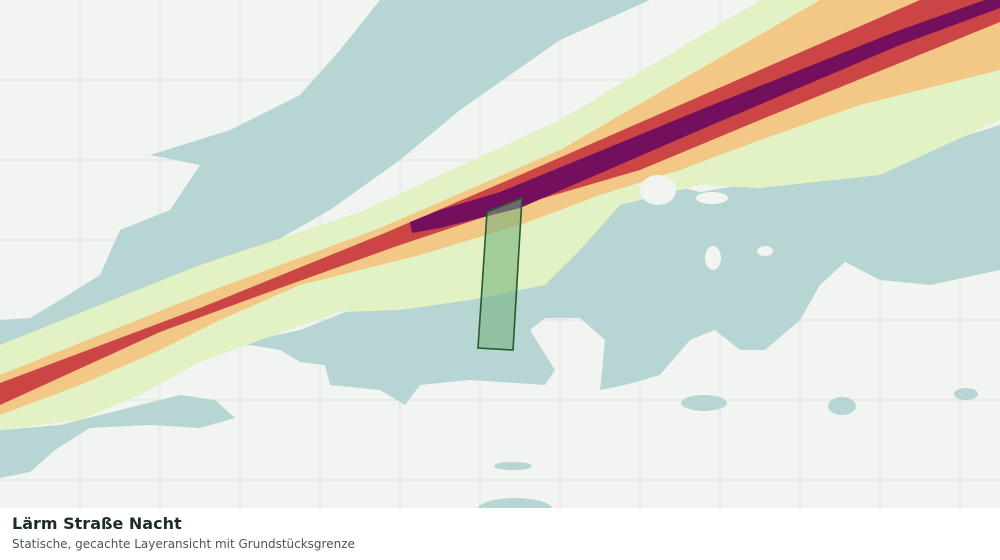  What do you see at coordinates (500, 273) in the screenshot?
I see `parcel-boundary` at bounding box center [500, 273].